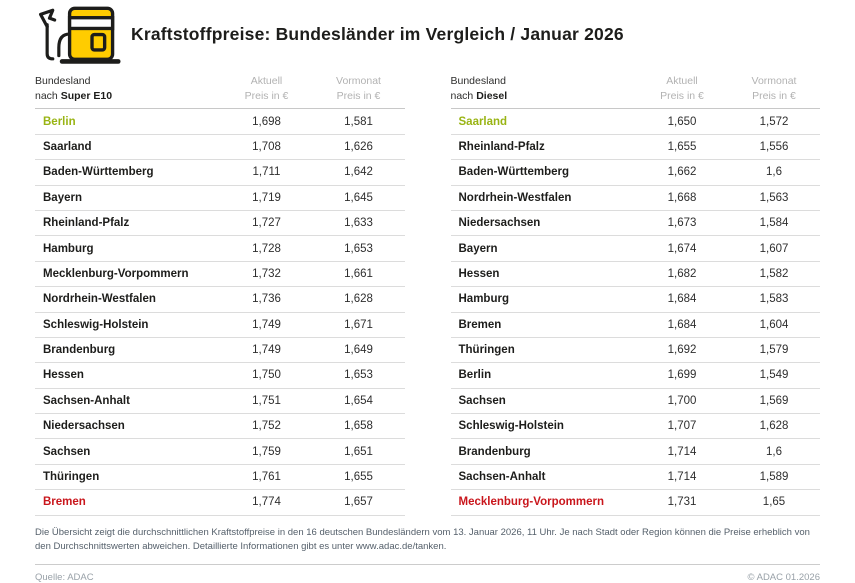  I want to click on fuel-name: Super E10, so click(86, 95).